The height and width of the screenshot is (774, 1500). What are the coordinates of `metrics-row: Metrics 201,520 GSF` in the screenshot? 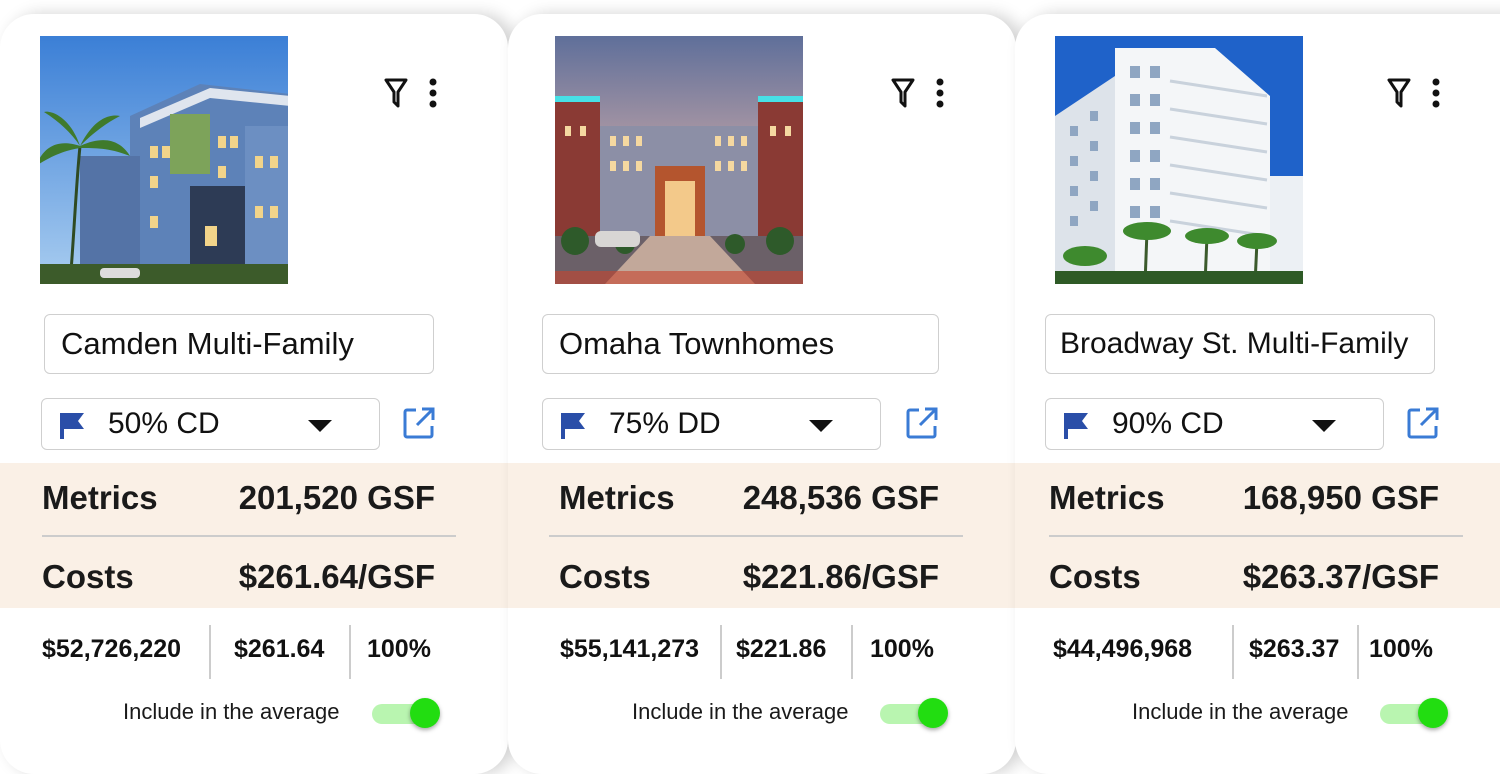 It's located at (238, 498).